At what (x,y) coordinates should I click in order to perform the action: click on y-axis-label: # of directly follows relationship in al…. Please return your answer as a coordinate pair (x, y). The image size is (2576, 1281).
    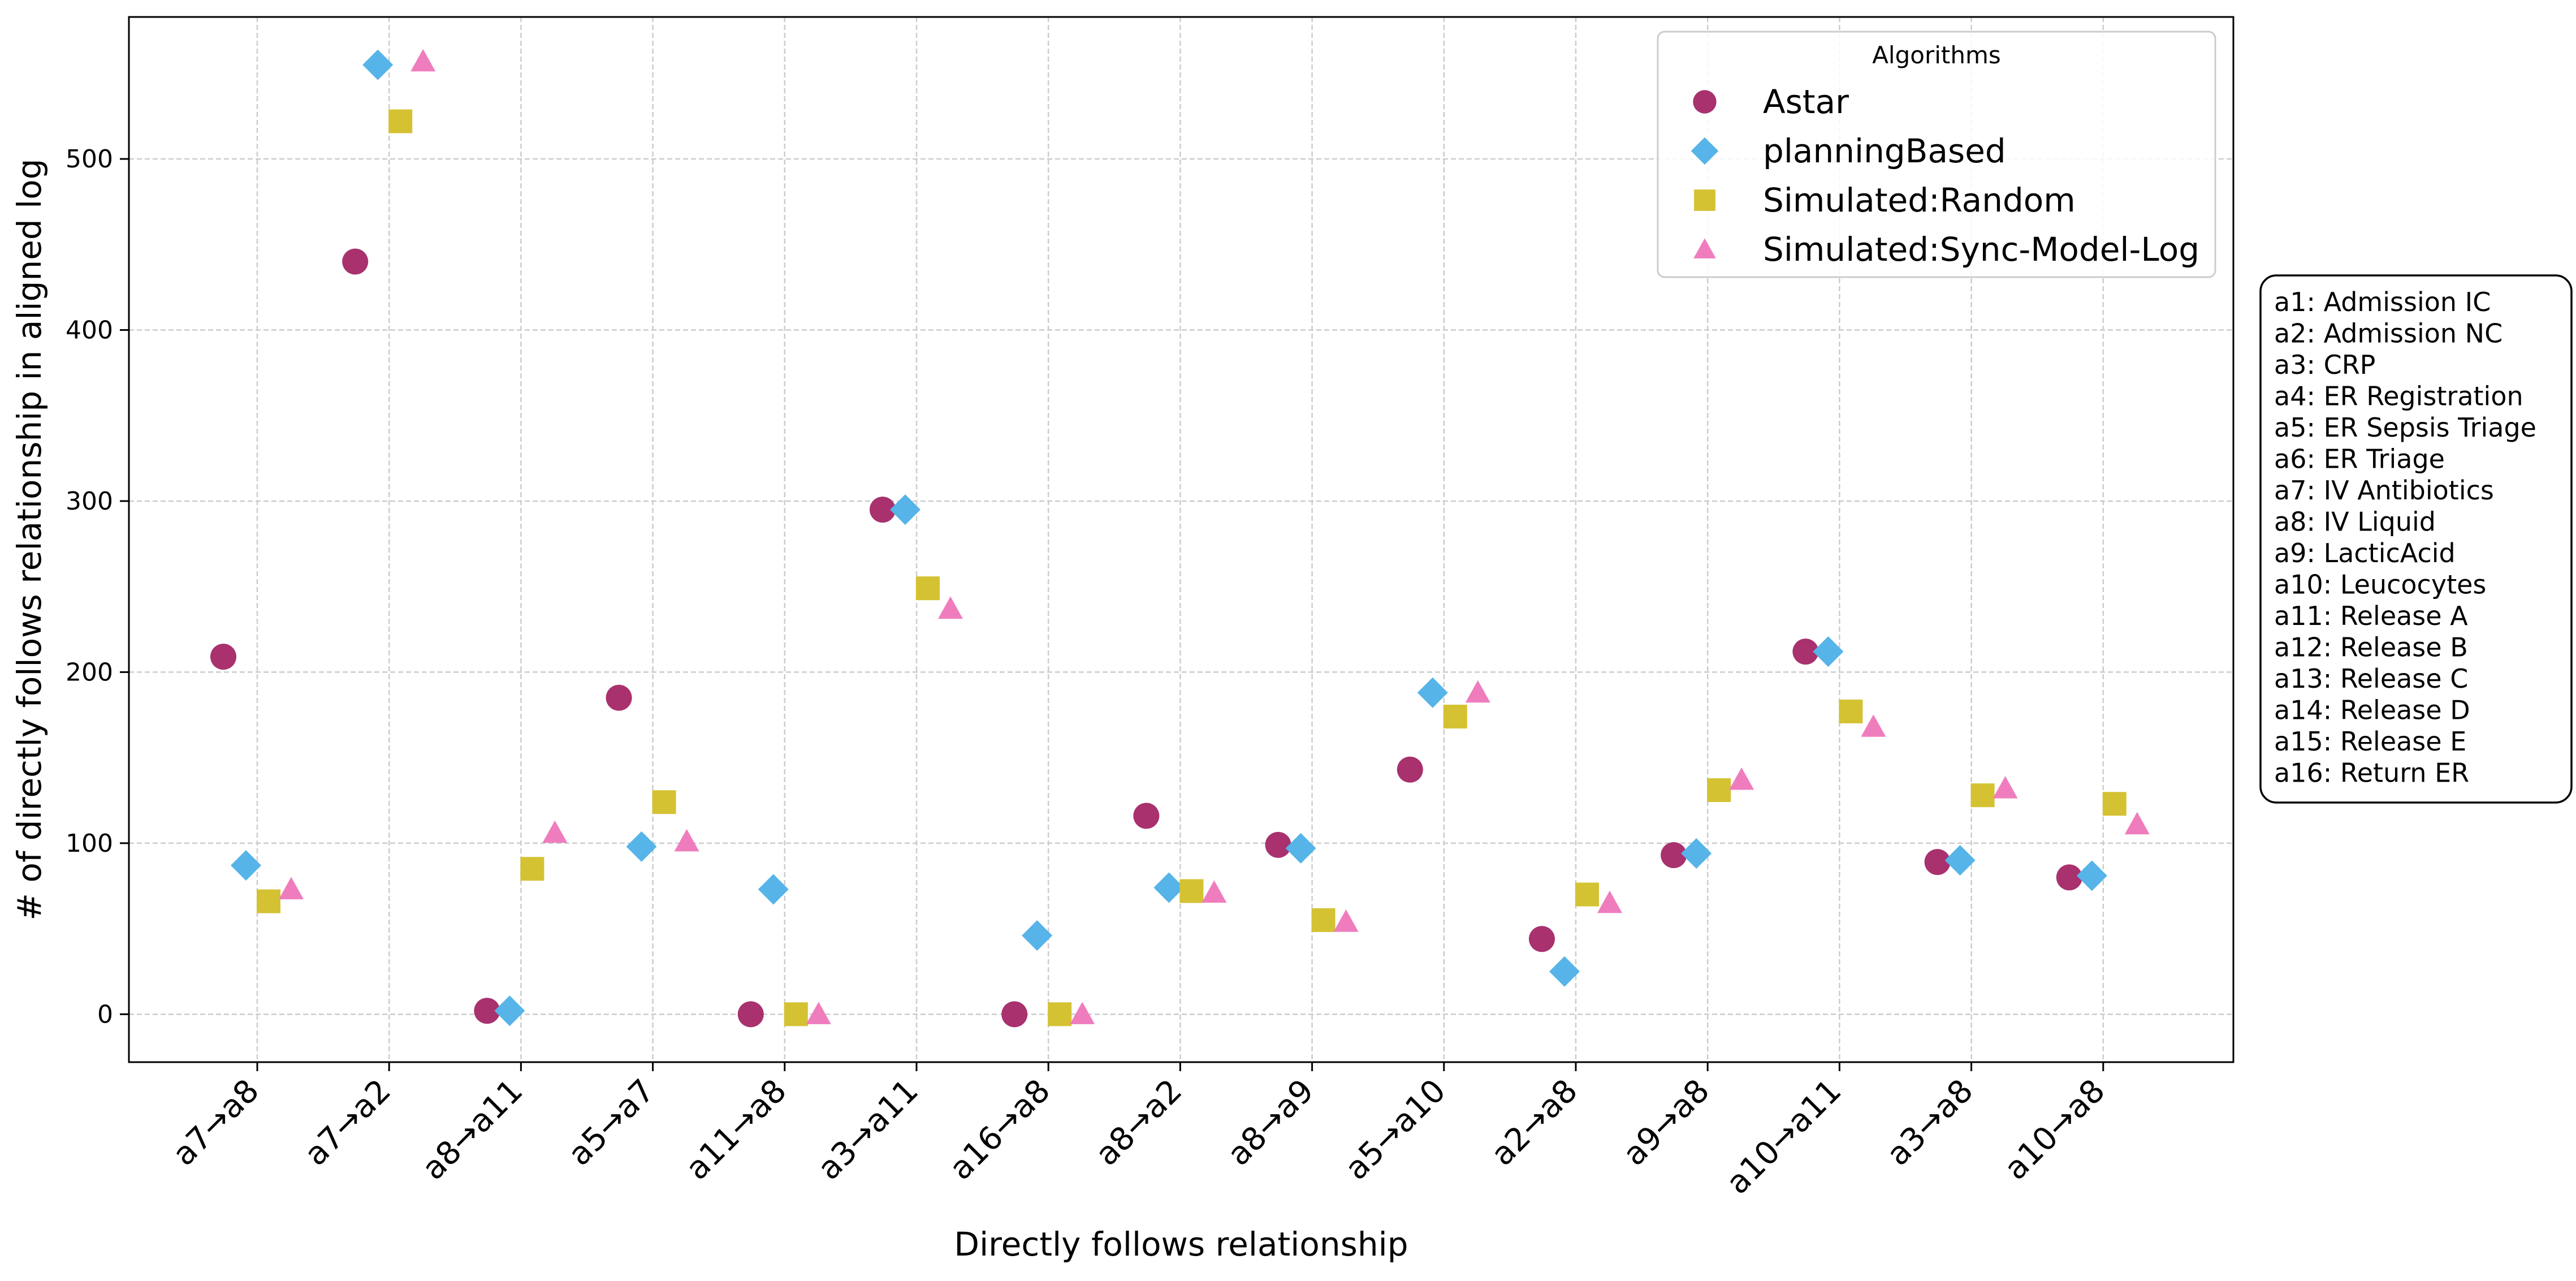
    Looking at the image, I should click on (29, 539).